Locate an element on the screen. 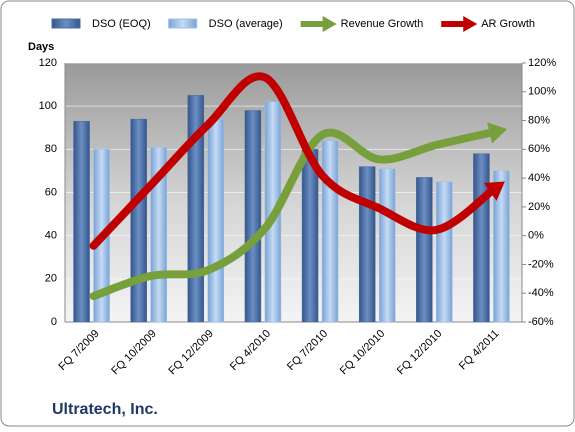 The image size is (575, 432). y2-tick-label: 20% is located at coordinates (539, 207).